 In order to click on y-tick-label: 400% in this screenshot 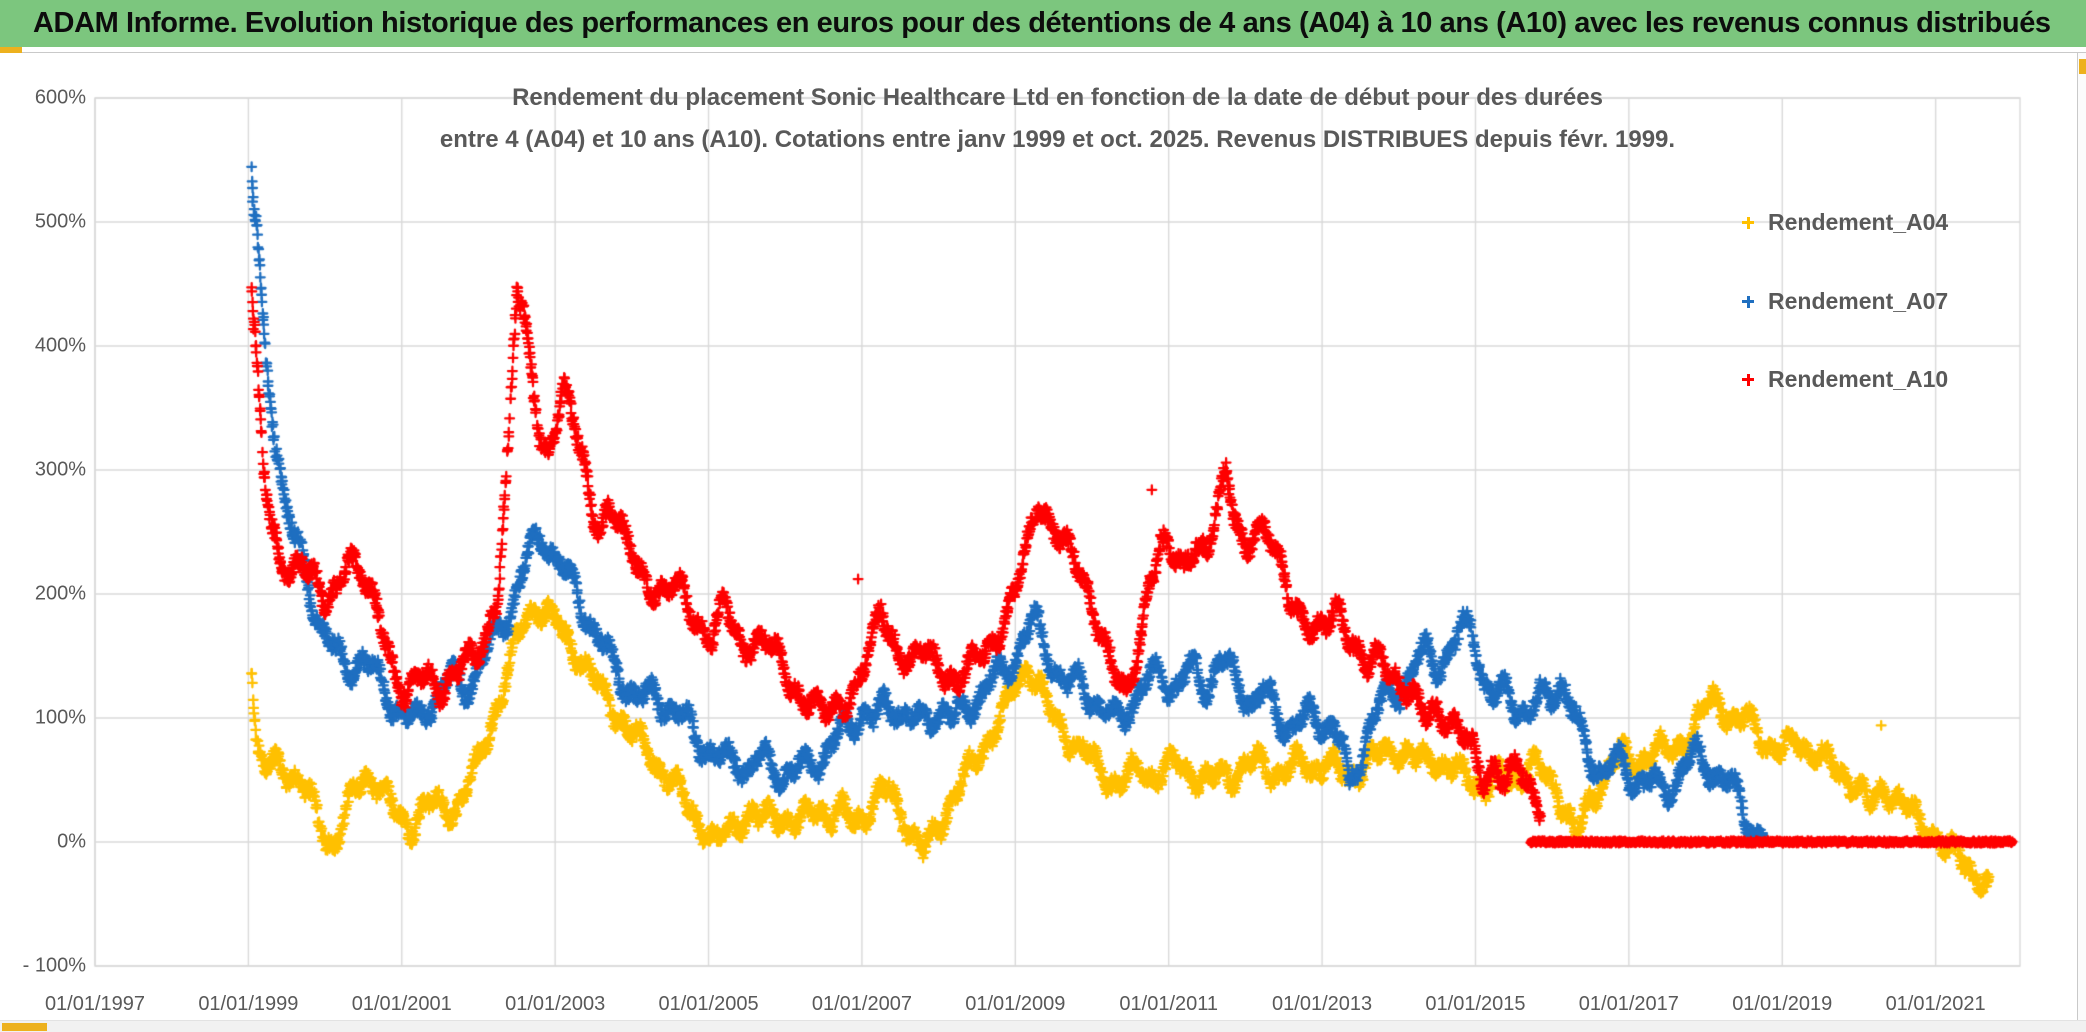, I will do `click(60, 345)`.